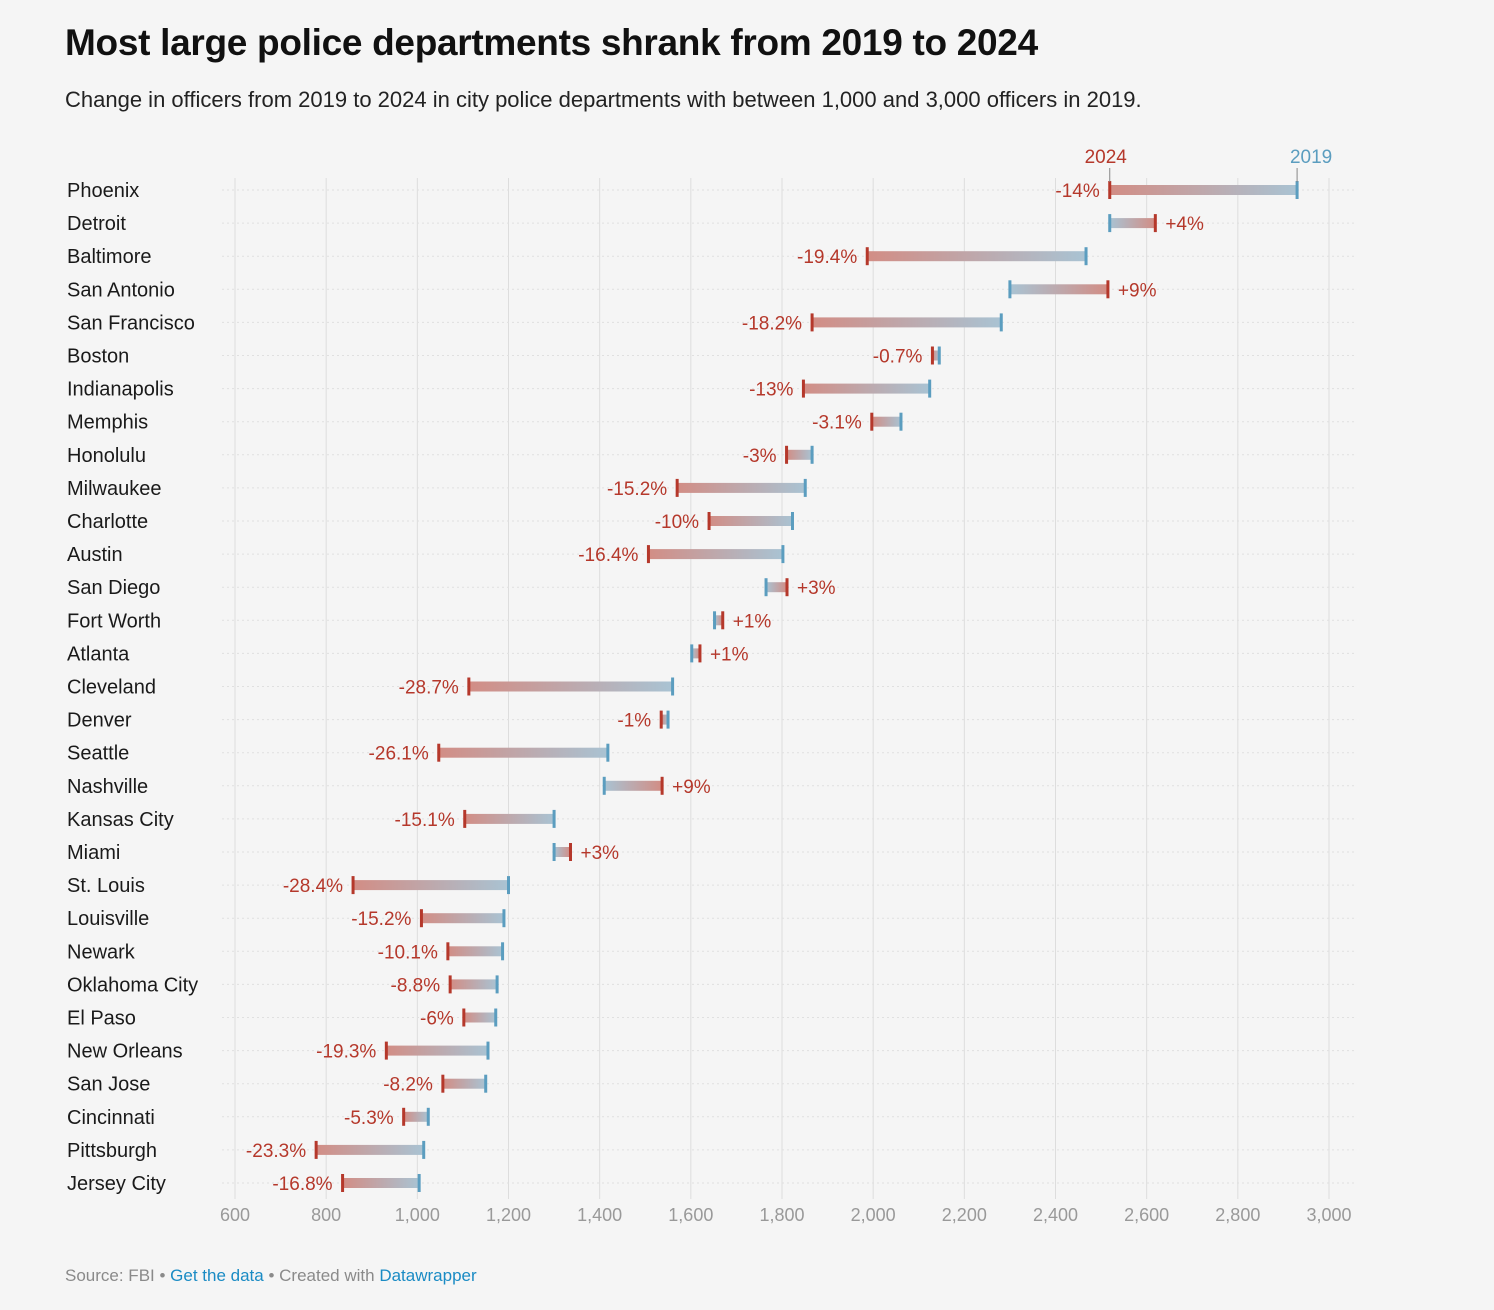 The height and width of the screenshot is (1310, 1494). What do you see at coordinates (1137, 290) in the screenshot?
I see `change-label: +9%` at bounding box center [1137, 290].